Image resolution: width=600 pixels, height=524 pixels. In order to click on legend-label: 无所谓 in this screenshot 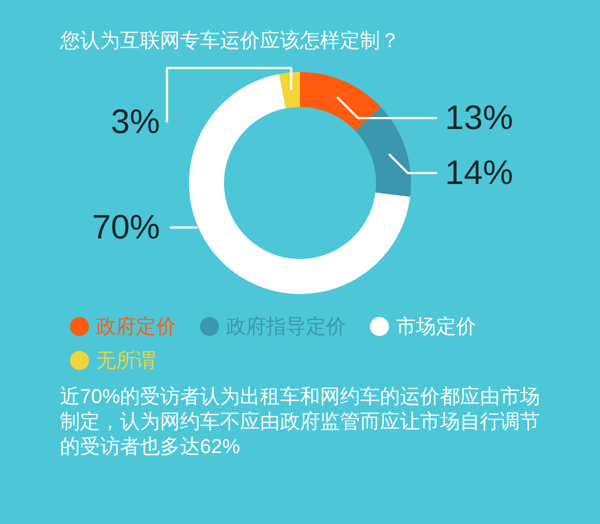, I will do `click(126, 361)`.